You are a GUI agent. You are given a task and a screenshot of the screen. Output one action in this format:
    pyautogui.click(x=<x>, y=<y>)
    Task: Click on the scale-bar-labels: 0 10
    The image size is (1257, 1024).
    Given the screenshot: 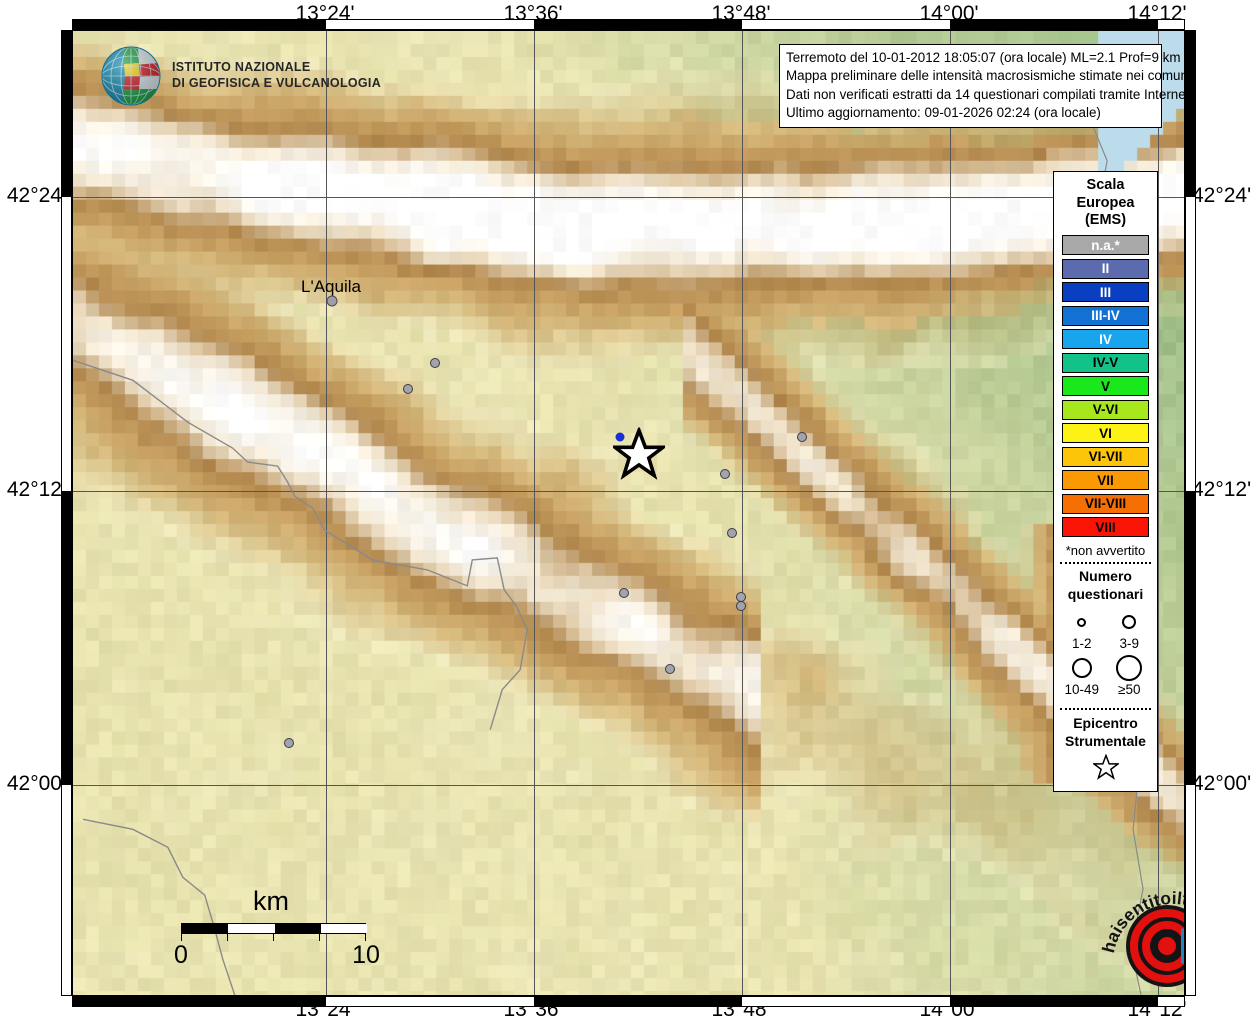 What is the action you would take?
    pyautogui.click(x=277, y=955)
    